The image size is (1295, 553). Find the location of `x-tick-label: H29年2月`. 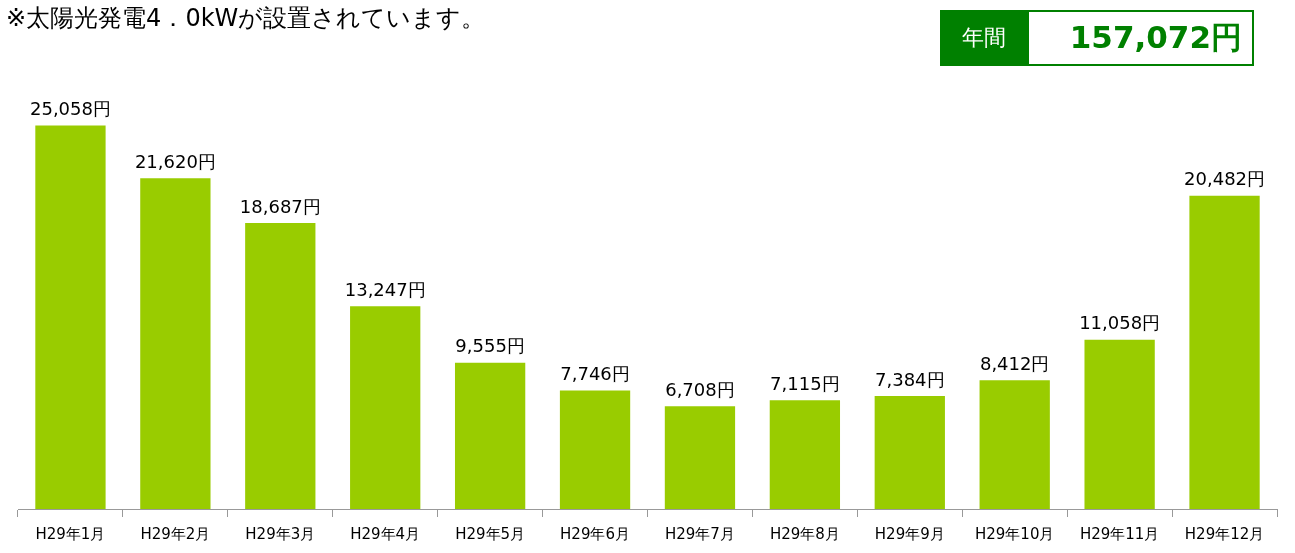

x-tick-label: H29年2月 is located at coordinates (175, 533).